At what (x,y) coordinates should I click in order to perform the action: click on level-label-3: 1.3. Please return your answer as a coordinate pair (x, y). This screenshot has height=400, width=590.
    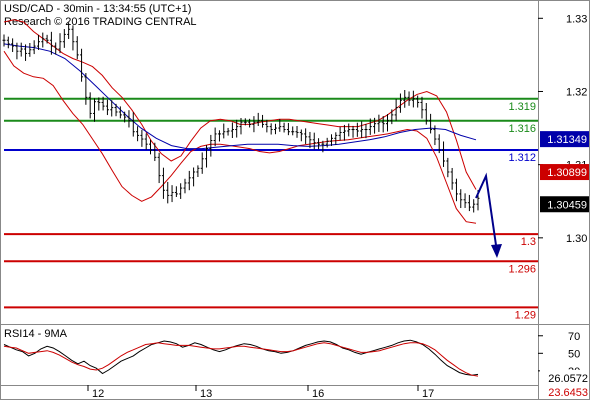
    Looking at the image, I should click on (528, 242).